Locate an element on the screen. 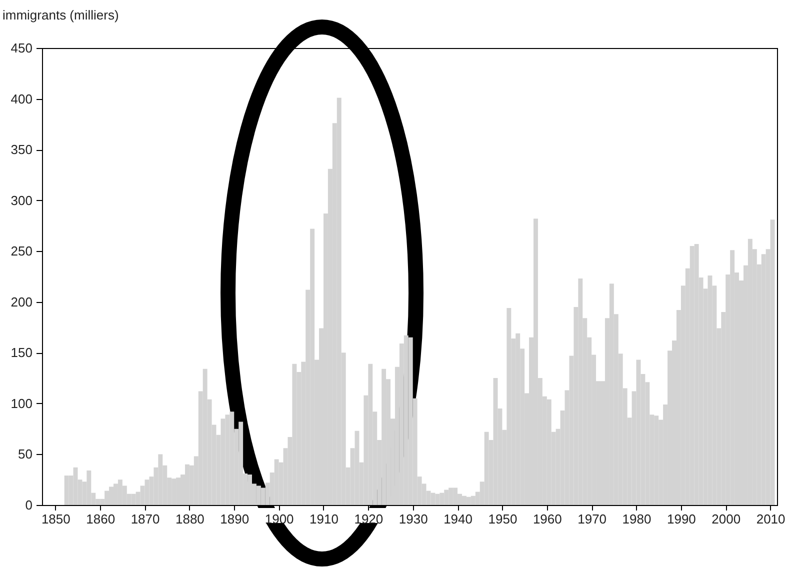 The height and width of the screenshot is (575, 801). x-tick-label: 1940 is located at coordinates (458, 519).